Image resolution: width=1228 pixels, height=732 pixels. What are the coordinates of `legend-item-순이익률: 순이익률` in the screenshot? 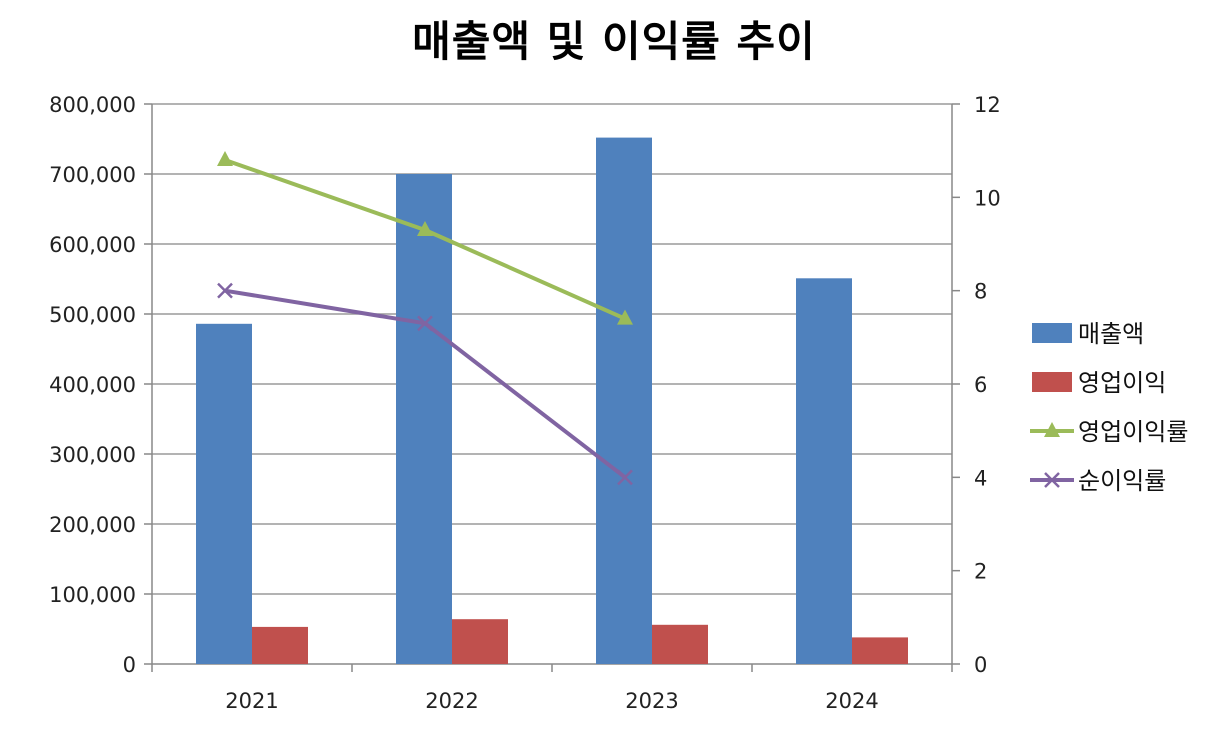 It's located at (1098, 481).